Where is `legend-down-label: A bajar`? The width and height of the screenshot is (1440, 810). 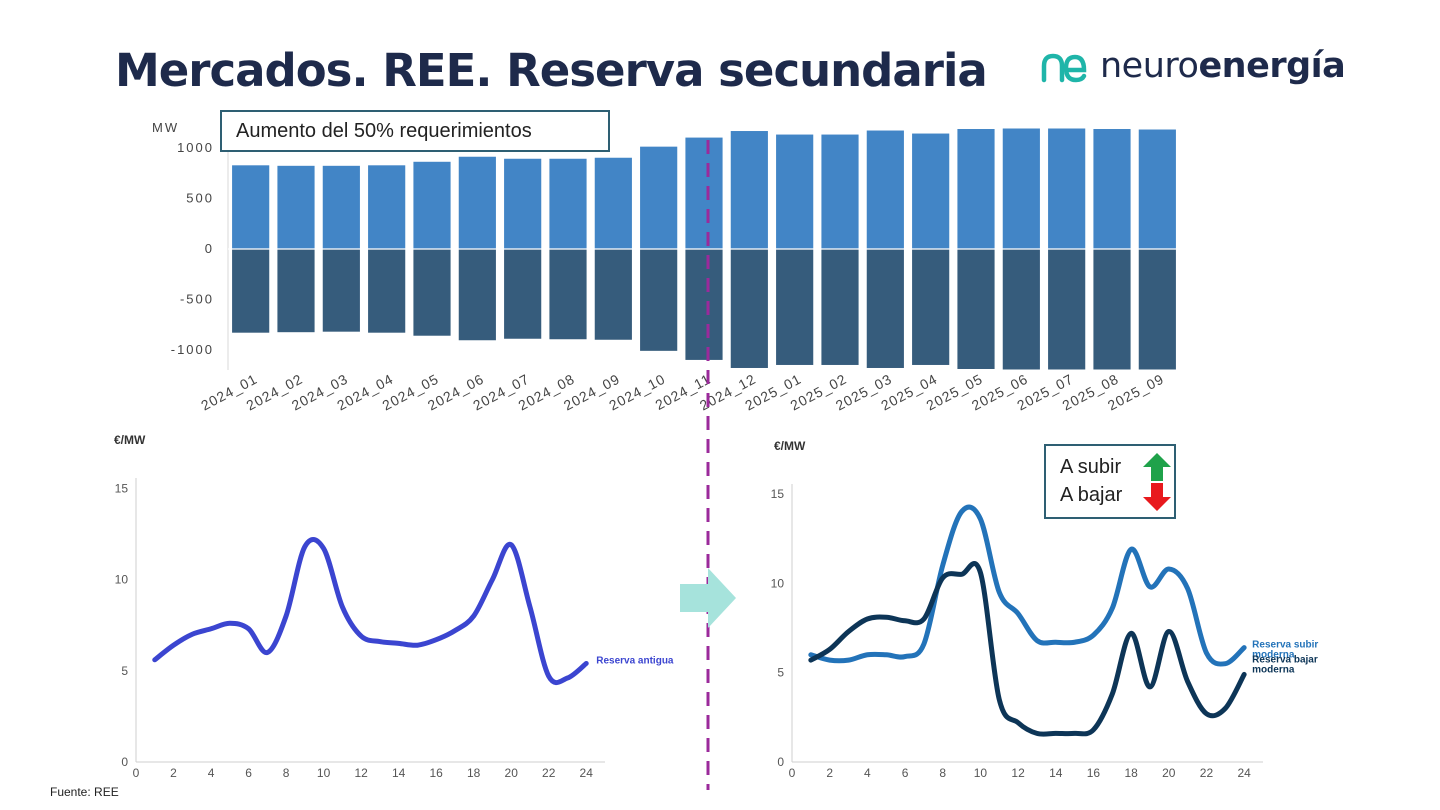 legend-down-label: A bajar is located at coordinates (1091, 495).